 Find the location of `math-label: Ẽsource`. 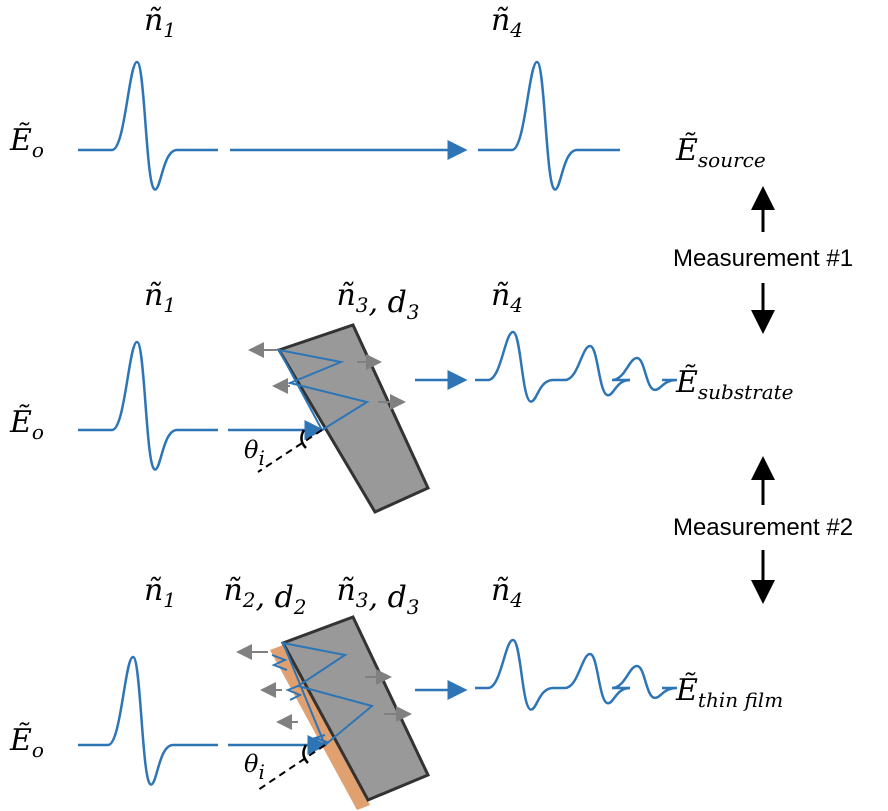

math-label: Ẽsource is located at coordinates (720, 152).